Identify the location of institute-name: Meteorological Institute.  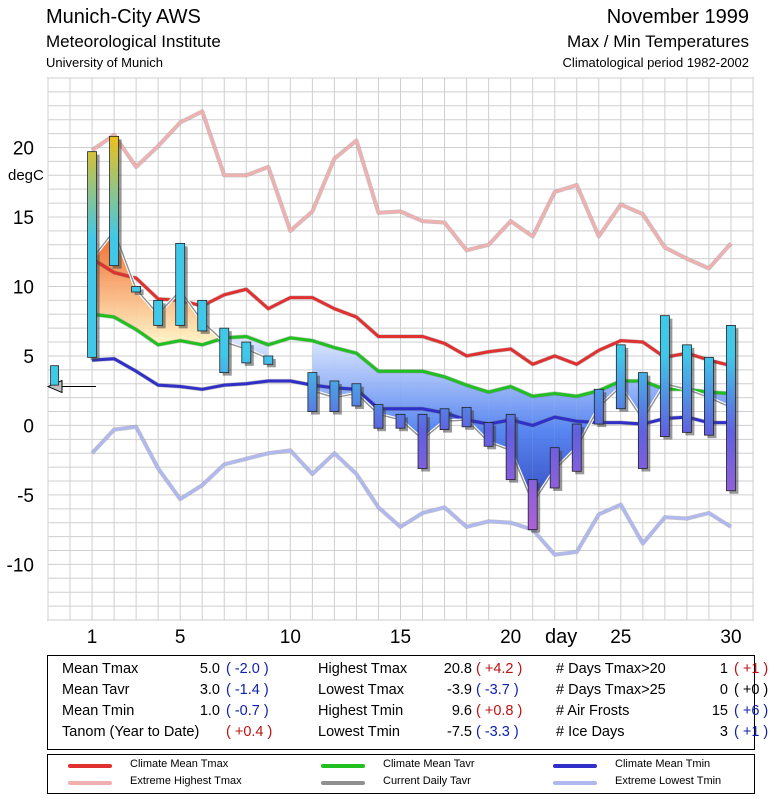
(133, 41).